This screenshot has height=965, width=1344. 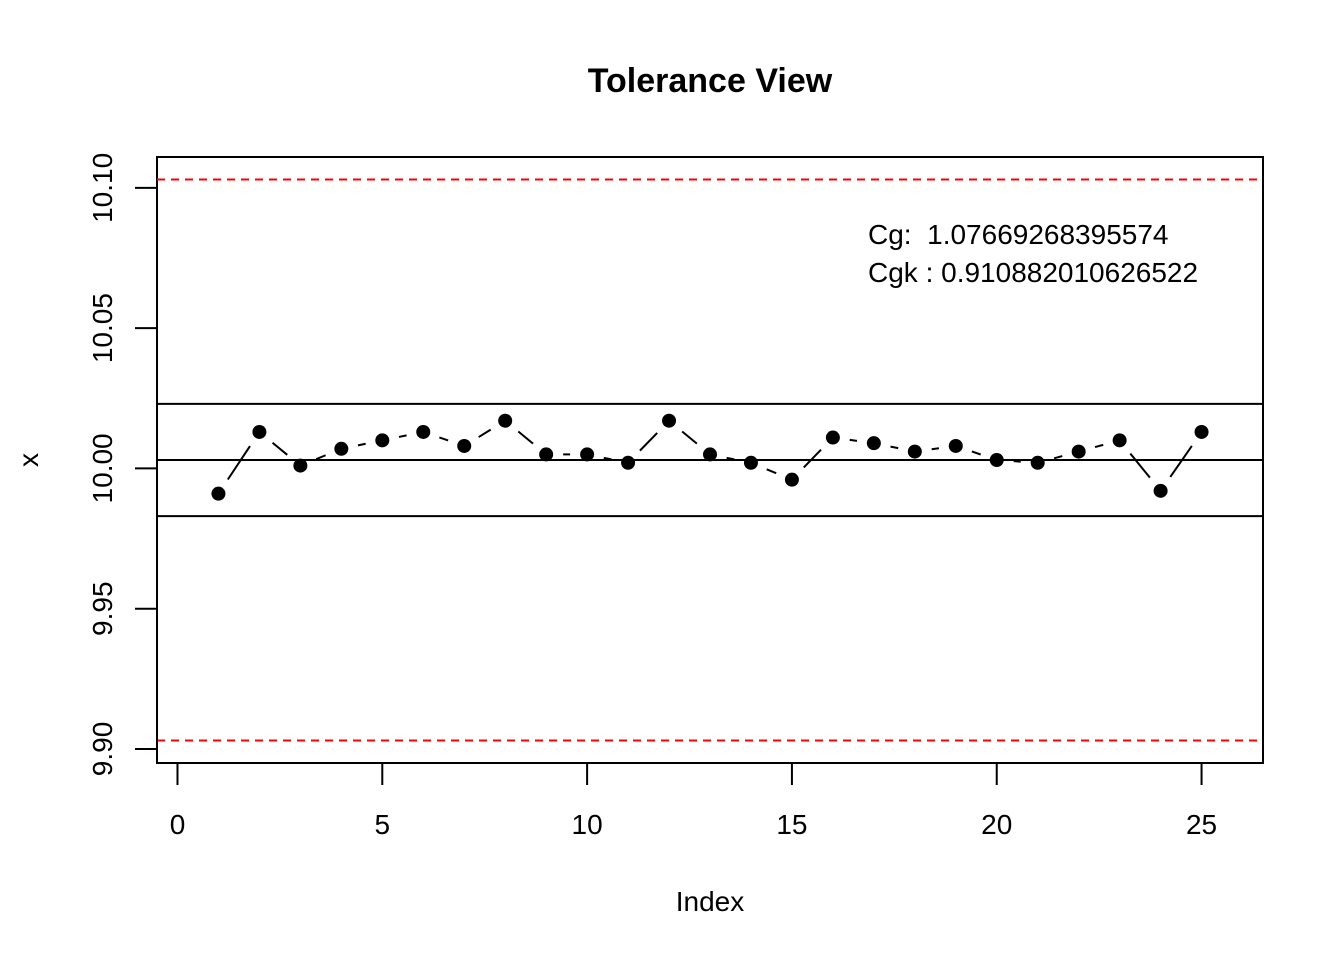 I want to click on y-tick-label: 9.90, so click(x=102, y=749).